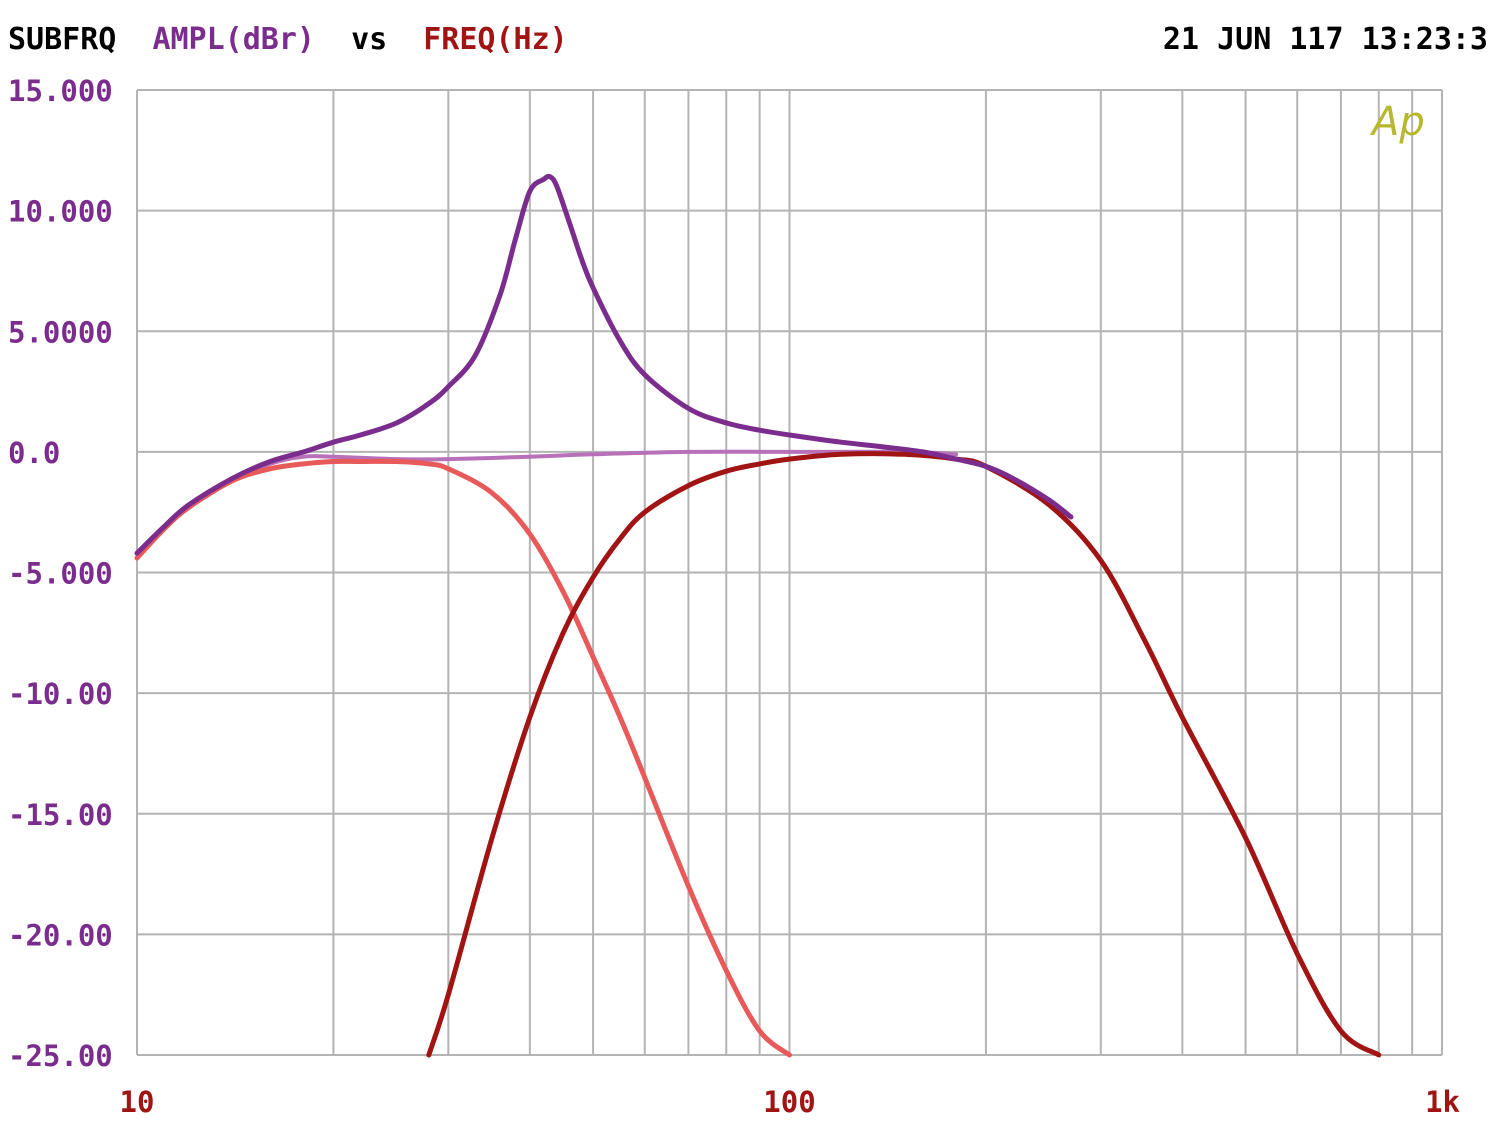 The height and width of the screenshot is (1125, 1500). What do you see at coordinates (60, 1056) in the screenshot?
I see `y-tick-label: -25.00` at bounding box center [60, 1056].